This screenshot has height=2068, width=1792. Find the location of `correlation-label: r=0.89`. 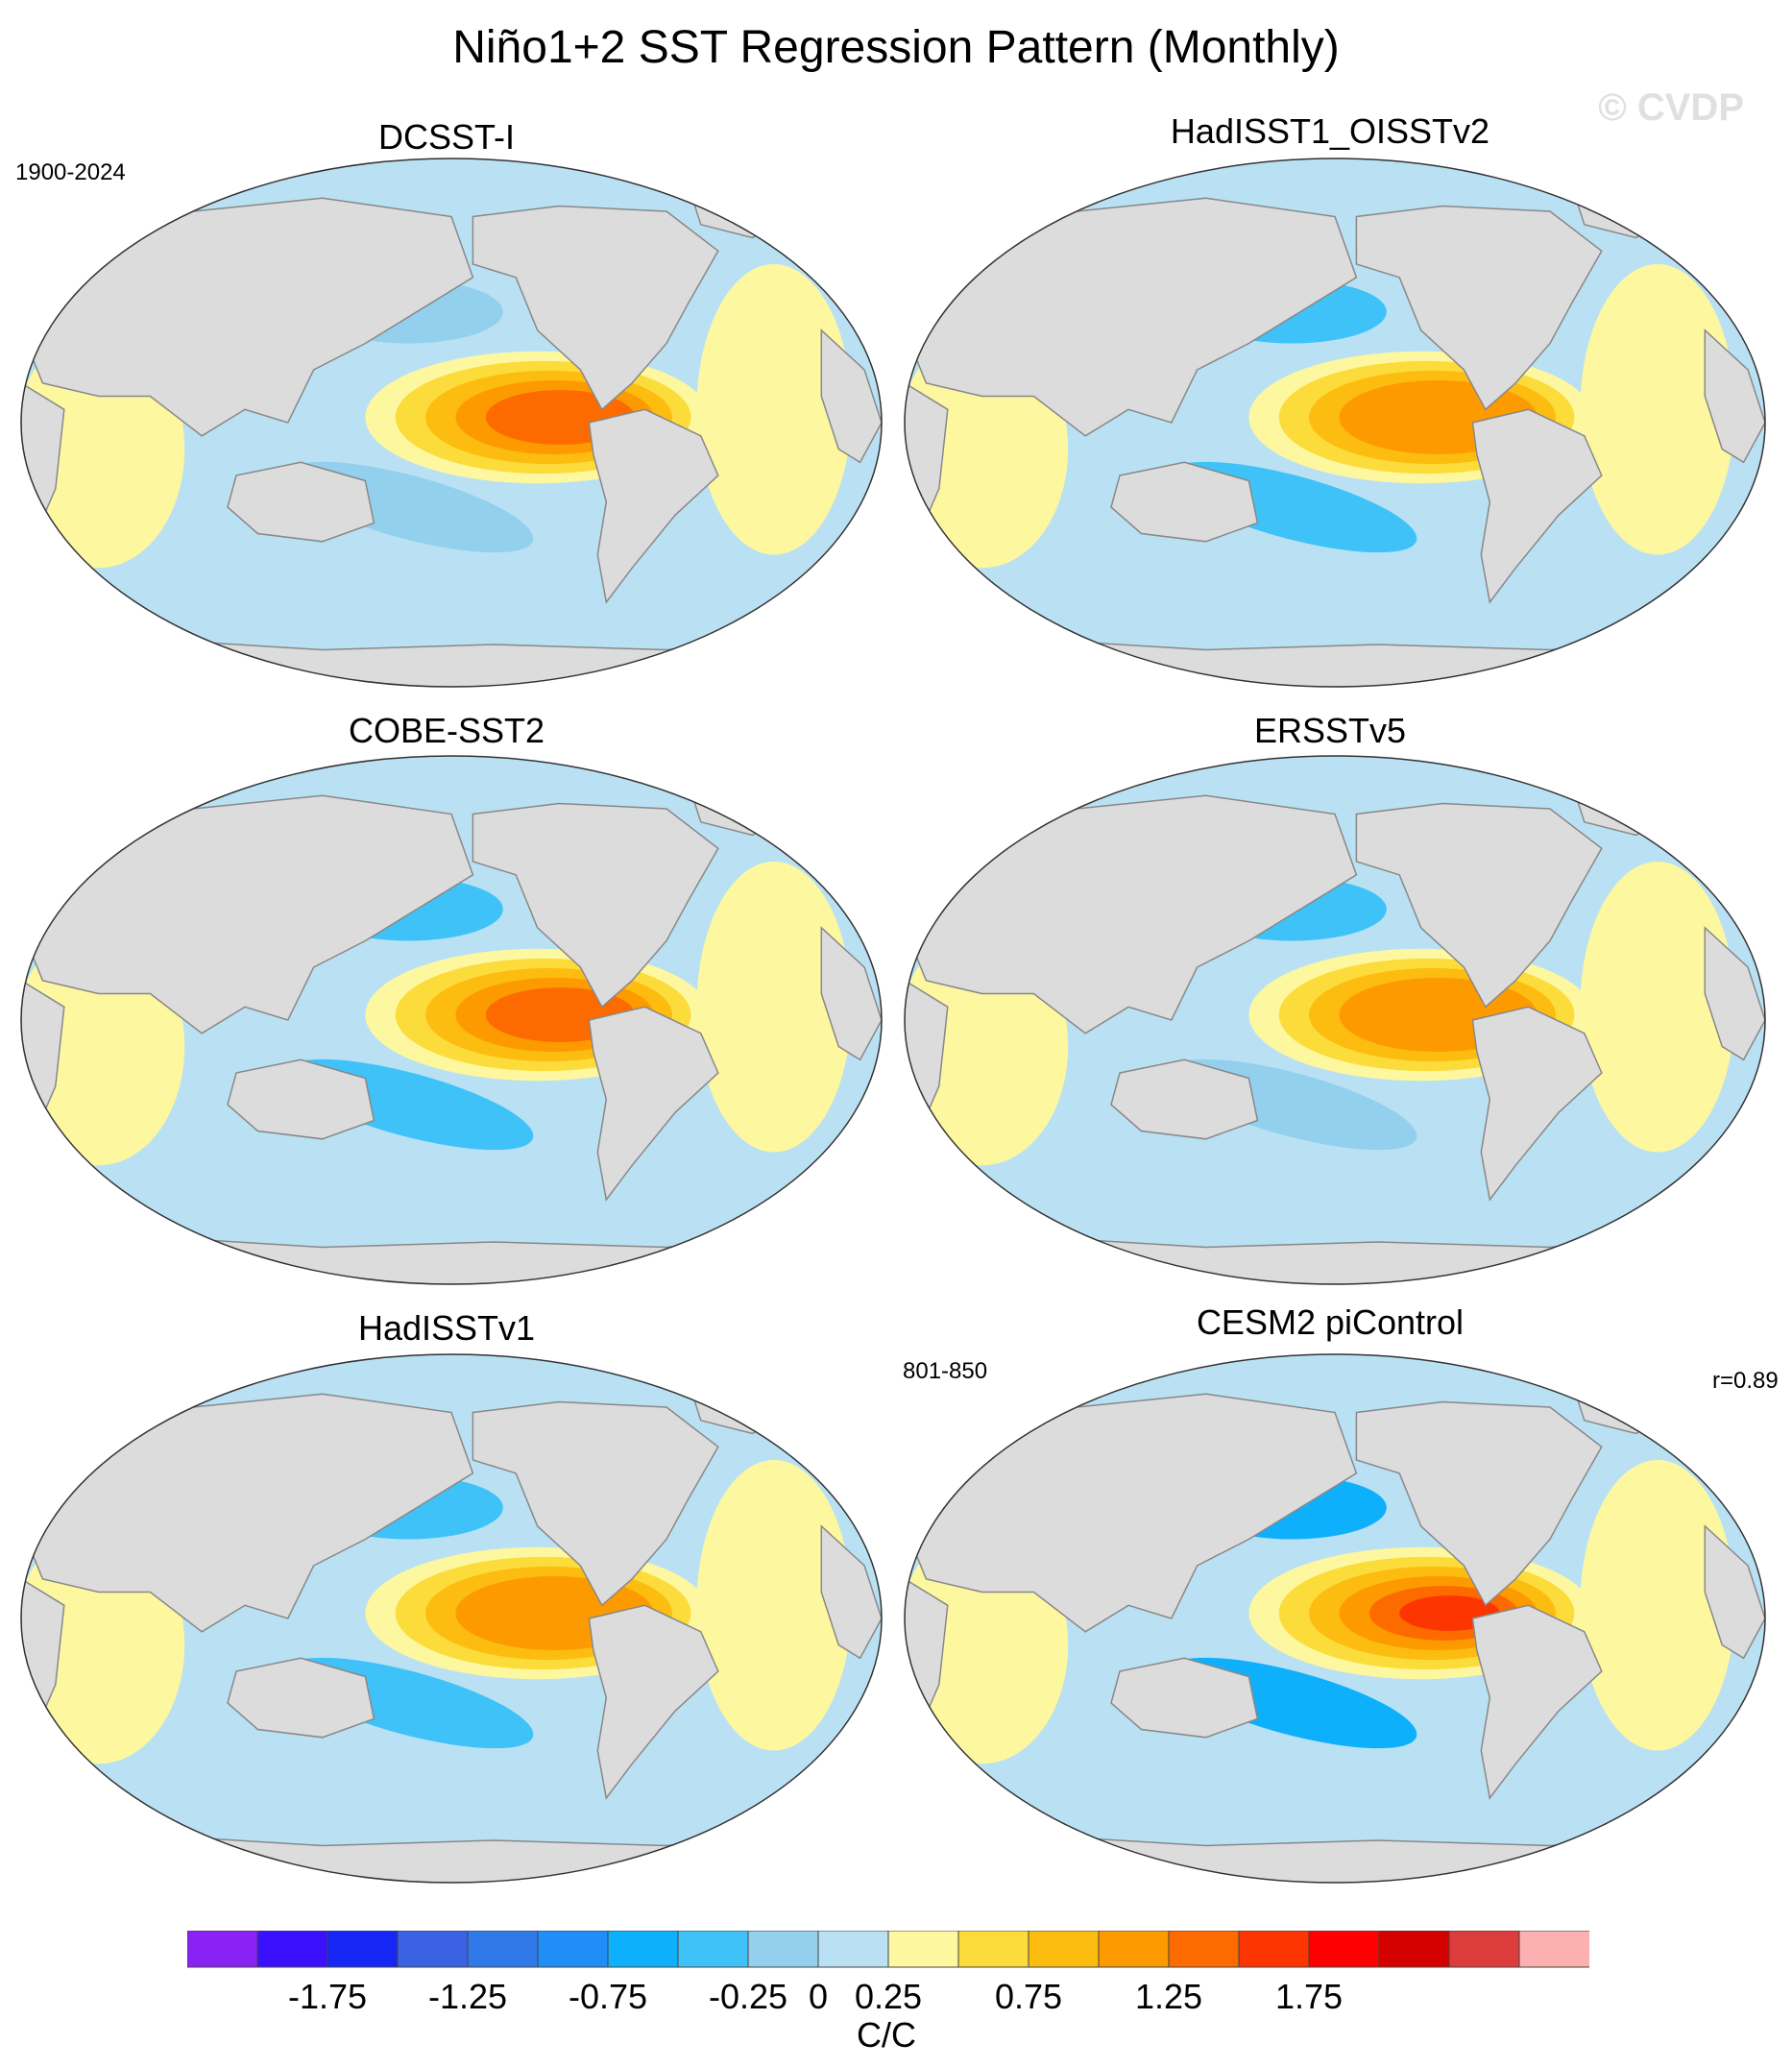

correlation-label: r=0.89 is located at coordinates (1745, 1381).